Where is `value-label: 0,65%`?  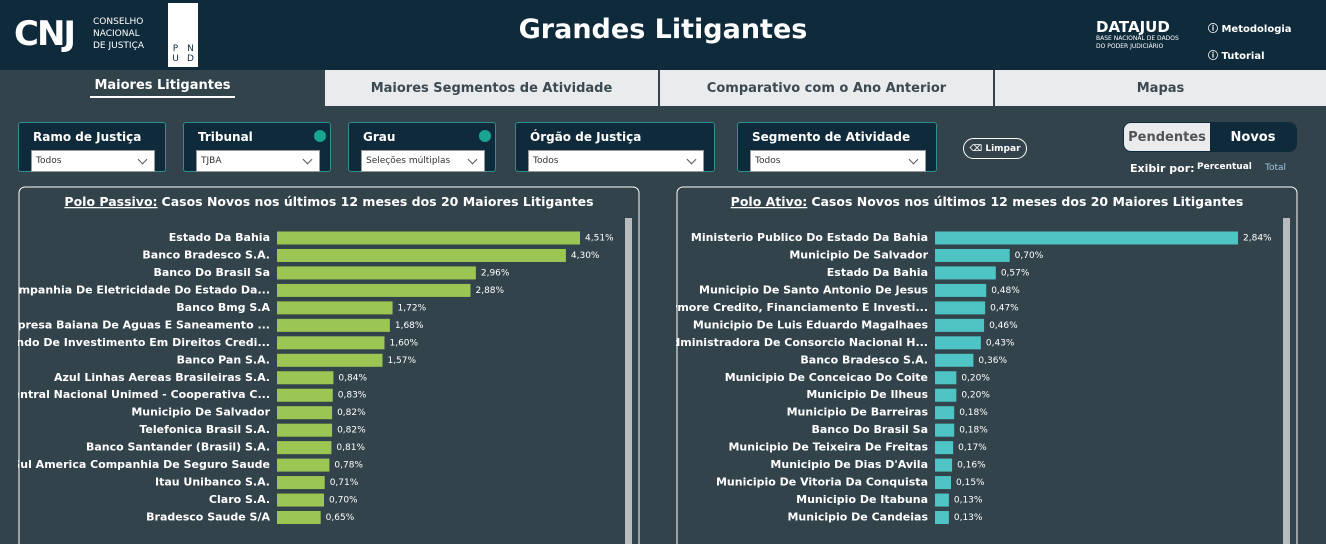
value-label: 0,65% is located at coordinates (340, 518).